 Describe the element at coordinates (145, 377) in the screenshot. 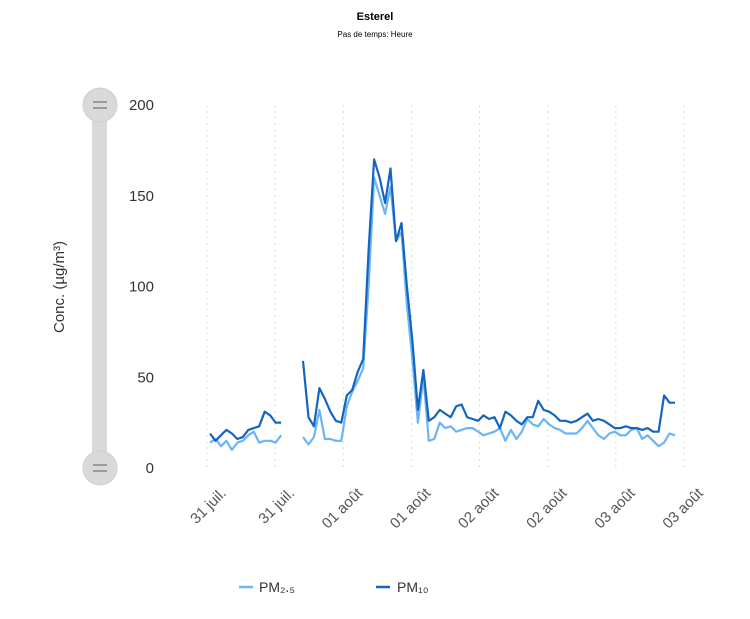

I see `y-tick-label: 50` at that location.